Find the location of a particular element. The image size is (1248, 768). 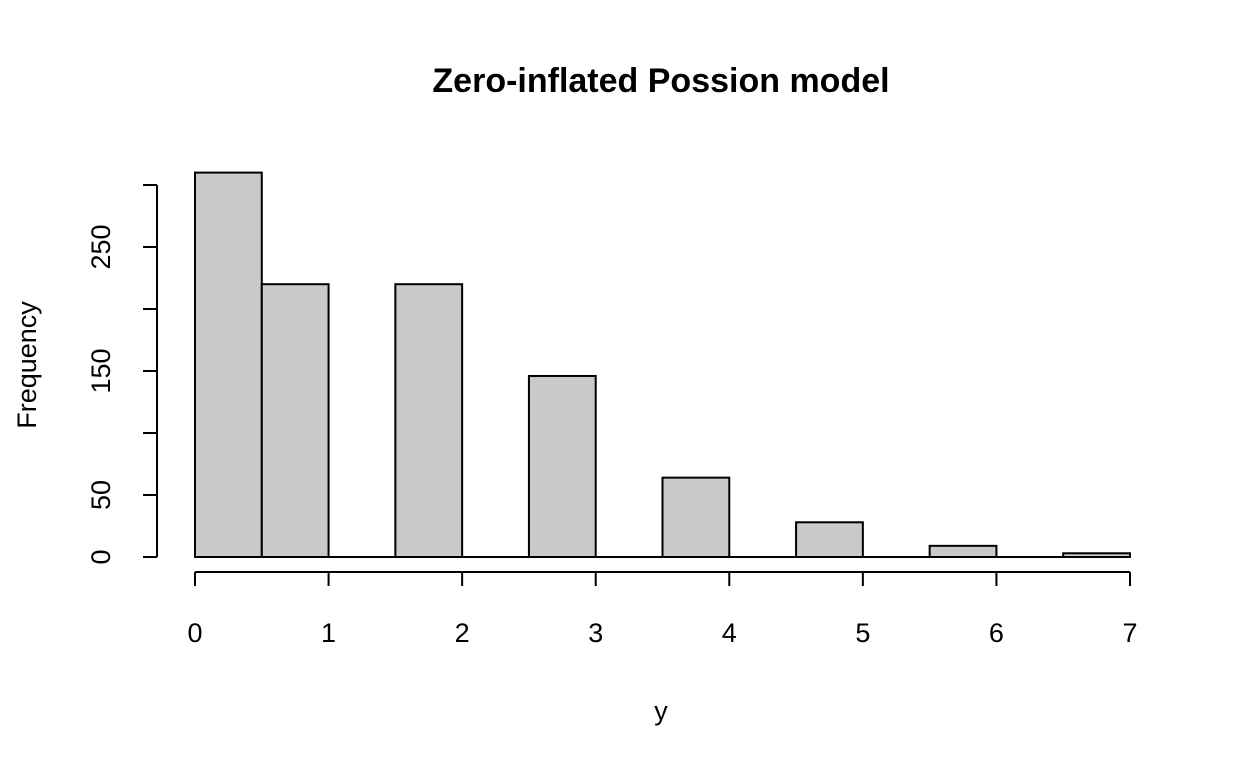

y-axis: 0 50 150 250 is located at coordinates (122, 374).